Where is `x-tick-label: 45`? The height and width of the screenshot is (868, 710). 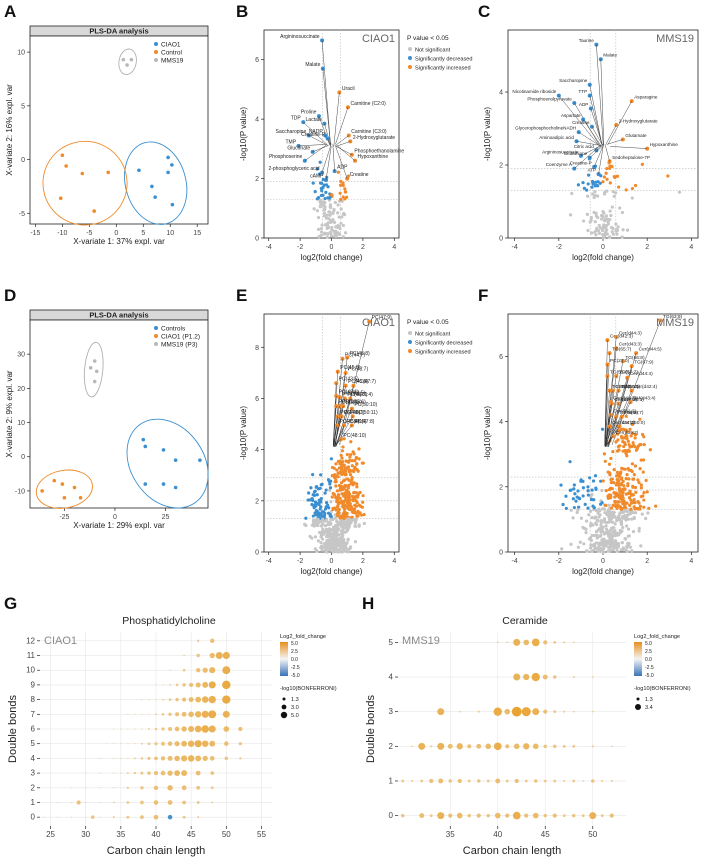
x-tick-label: 45 is located at coordinates (191, 834).